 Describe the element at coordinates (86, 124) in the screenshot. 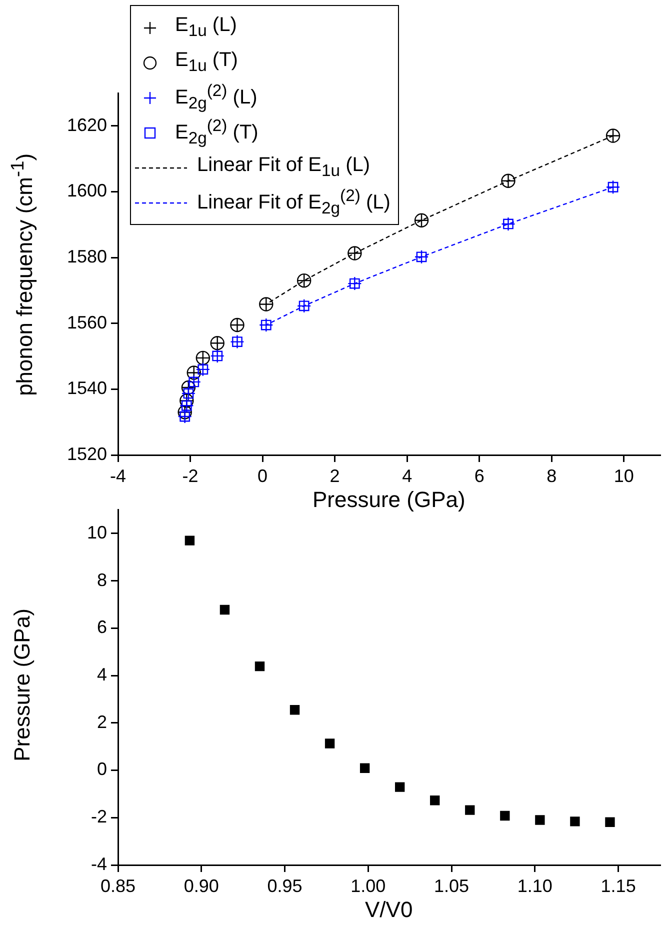

I see `y-tick-label: 1620` at that location.